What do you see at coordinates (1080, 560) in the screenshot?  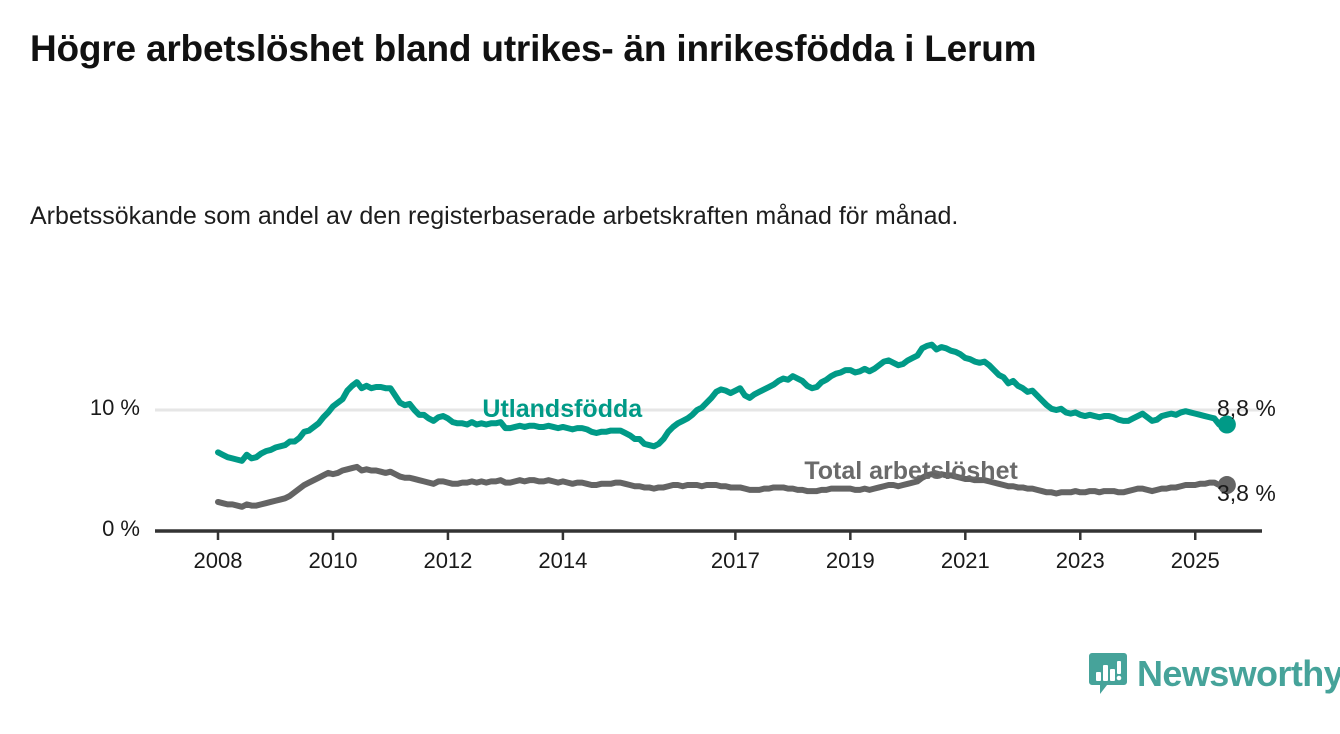 I see `x-axis-tick-label: 2023` at bounding box center [1080, 560].